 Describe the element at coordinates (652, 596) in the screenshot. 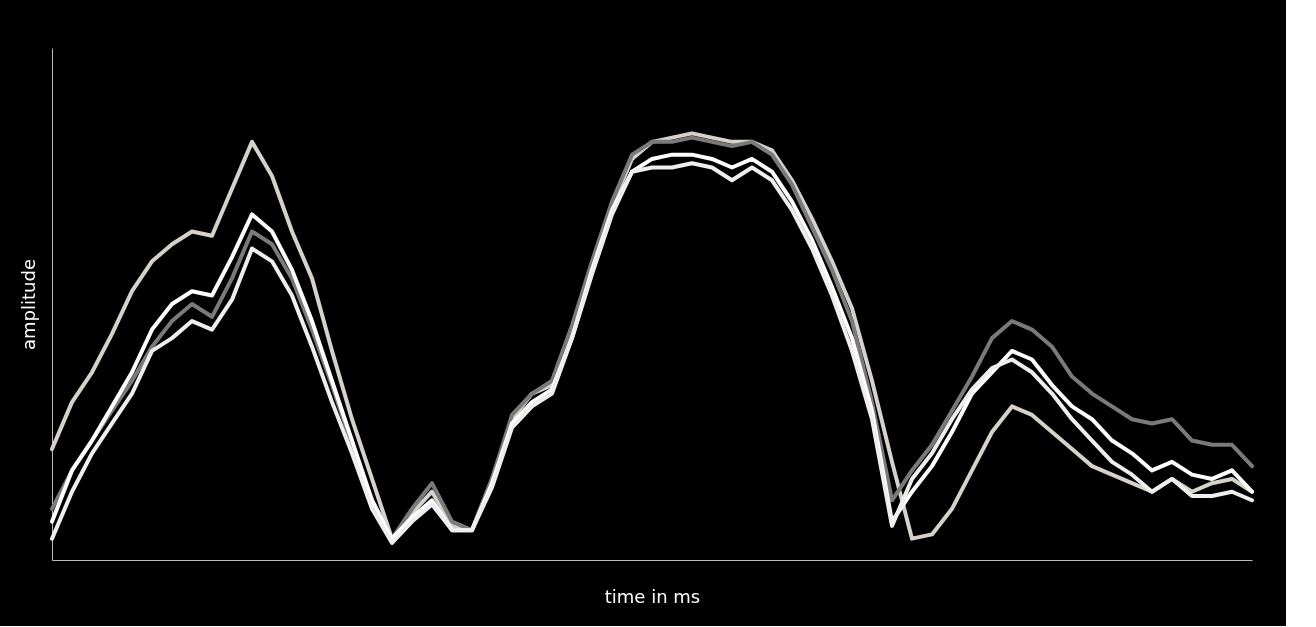

I see `x-axis-title: time in ms` at that location.